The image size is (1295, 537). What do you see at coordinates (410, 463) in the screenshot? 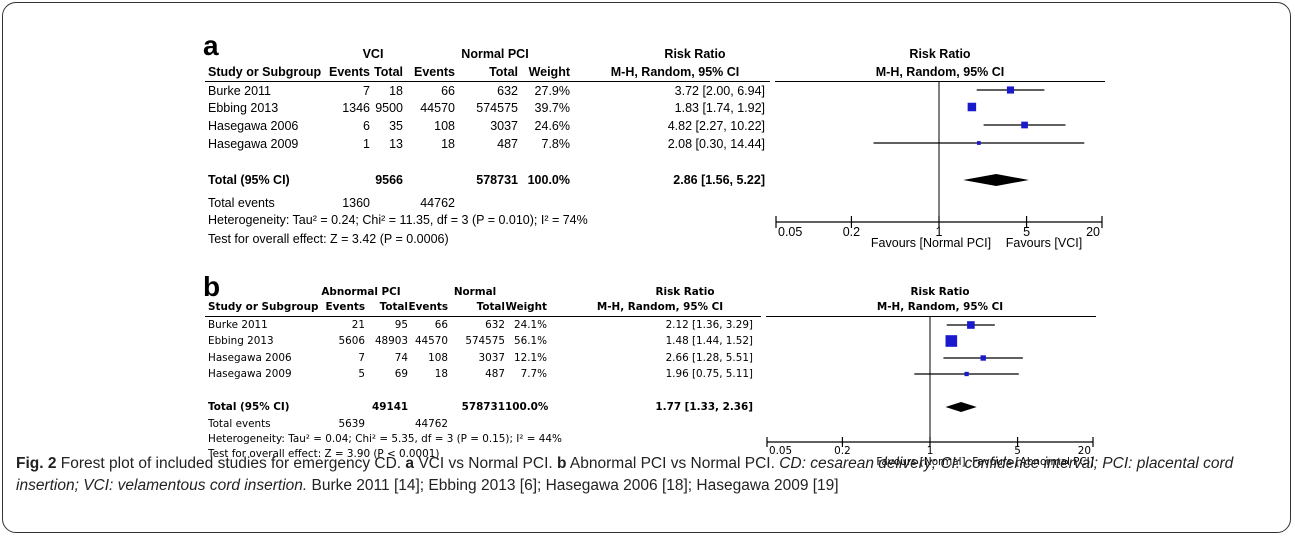
I see `caption-a-letter: a` at bounding box center [410, 463].